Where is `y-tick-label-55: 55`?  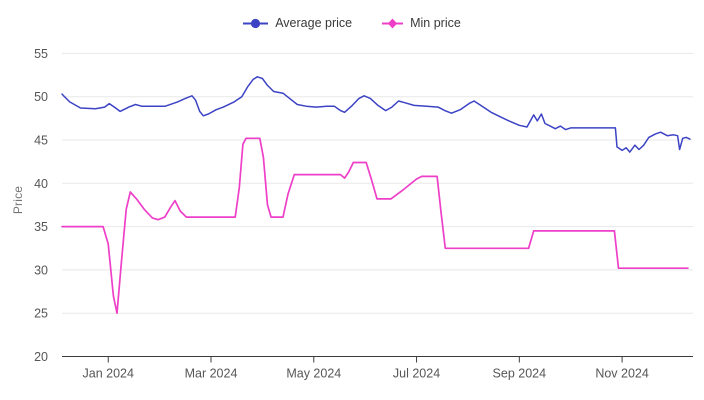 y-tick-label-55: 55 is located at coordinates (41, 54).